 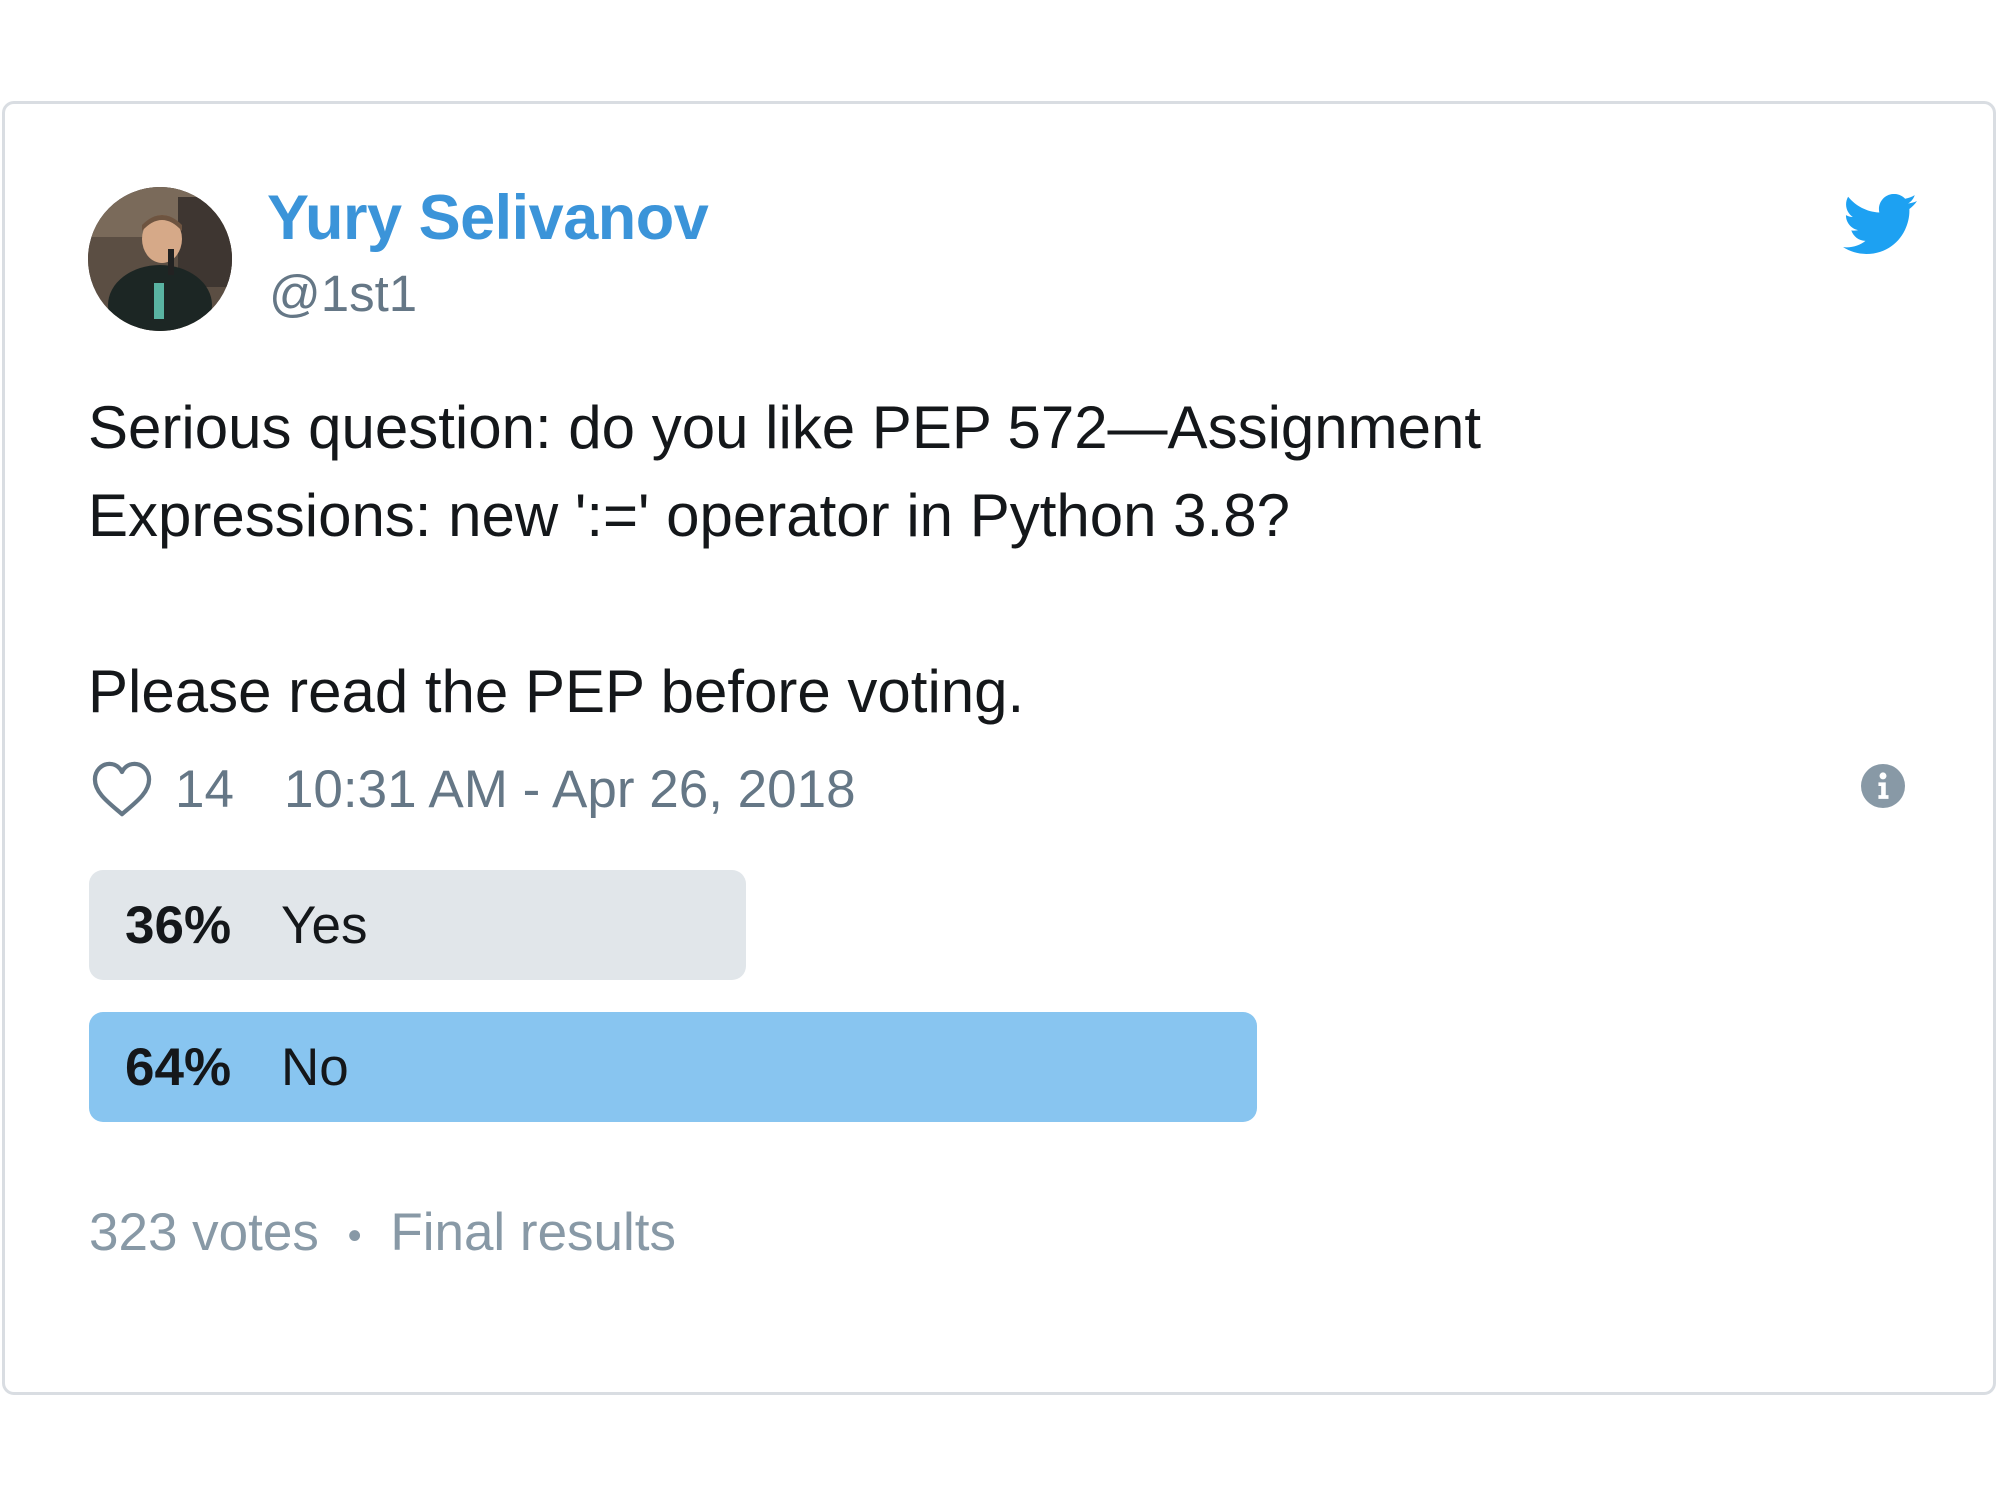 I want to click on like-count: 14, so click(x=204, y=789).